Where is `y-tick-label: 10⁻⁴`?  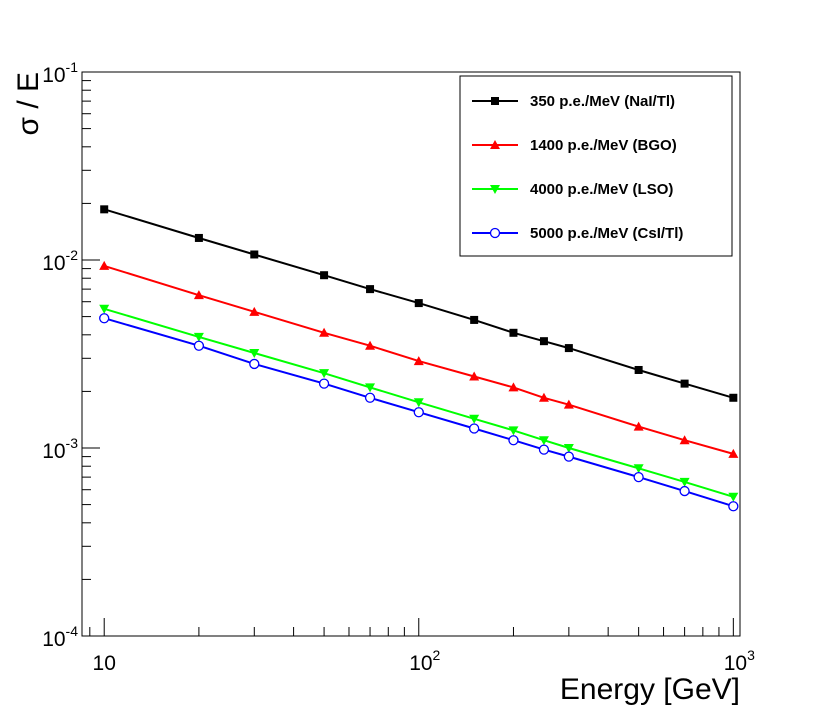
y-tick-label: 10⁻⁴ is located at coordinates (60, 637).